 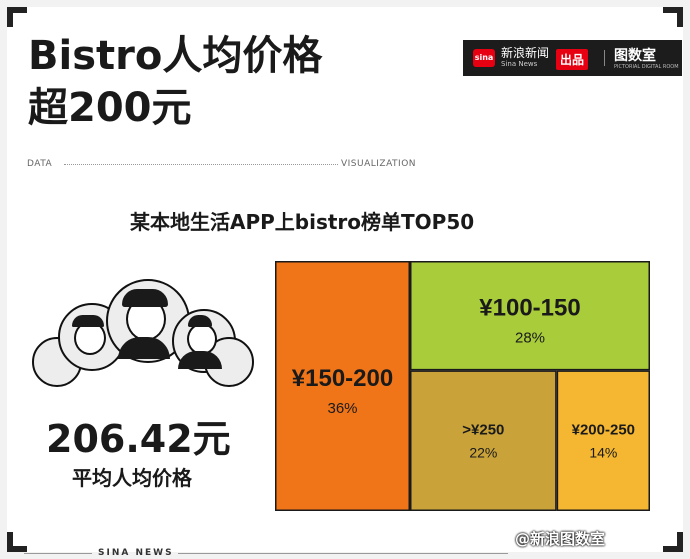 What do you see at coordinates (379, 164) in the screenshot?
I see `header-vis-label: VISUALIZATION` at bounding box center [379, 164].